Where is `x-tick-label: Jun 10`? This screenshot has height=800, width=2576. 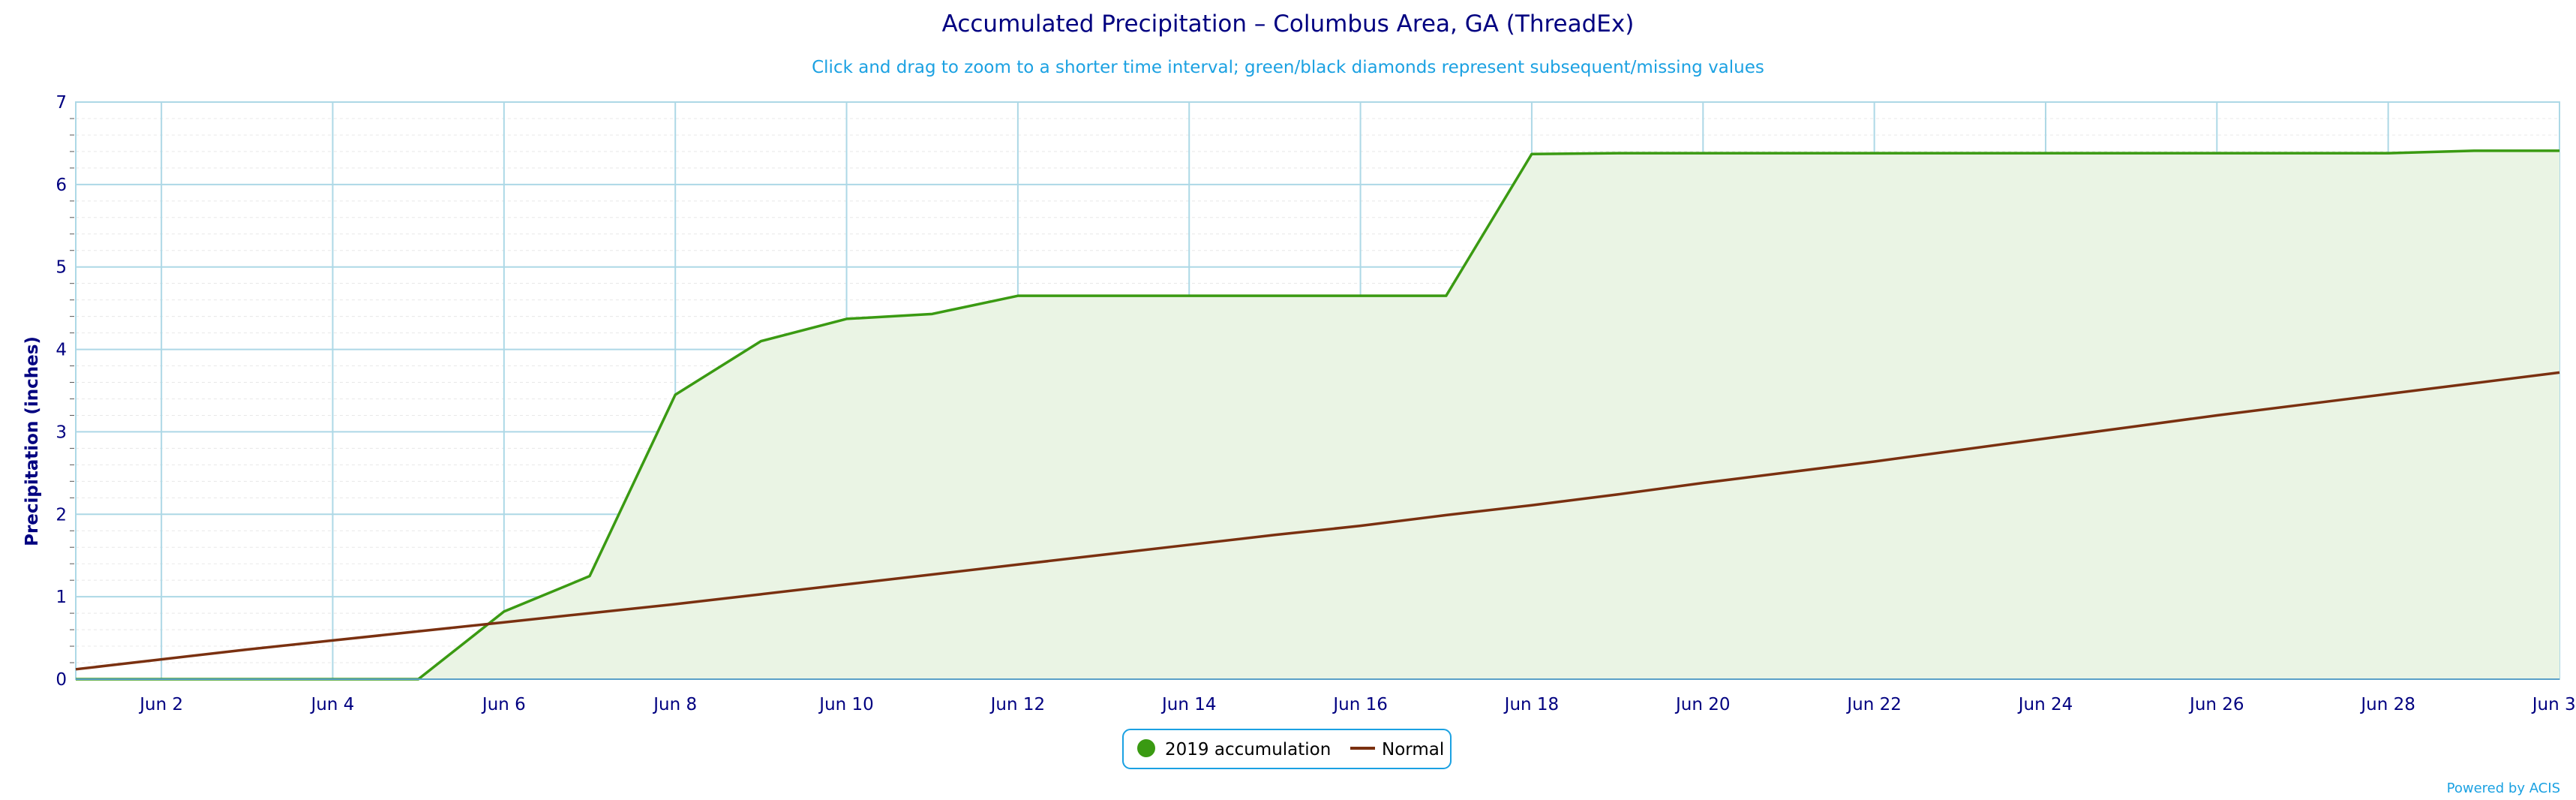 x-tick-label: Jun 10 is located at coordinates (846, 704).